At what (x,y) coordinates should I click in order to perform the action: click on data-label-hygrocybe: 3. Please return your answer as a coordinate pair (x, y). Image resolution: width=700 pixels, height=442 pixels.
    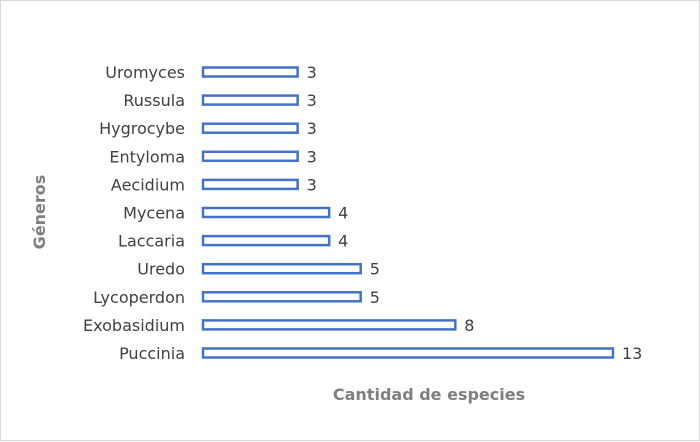
    Looking at the image, I should click on (312, 128).